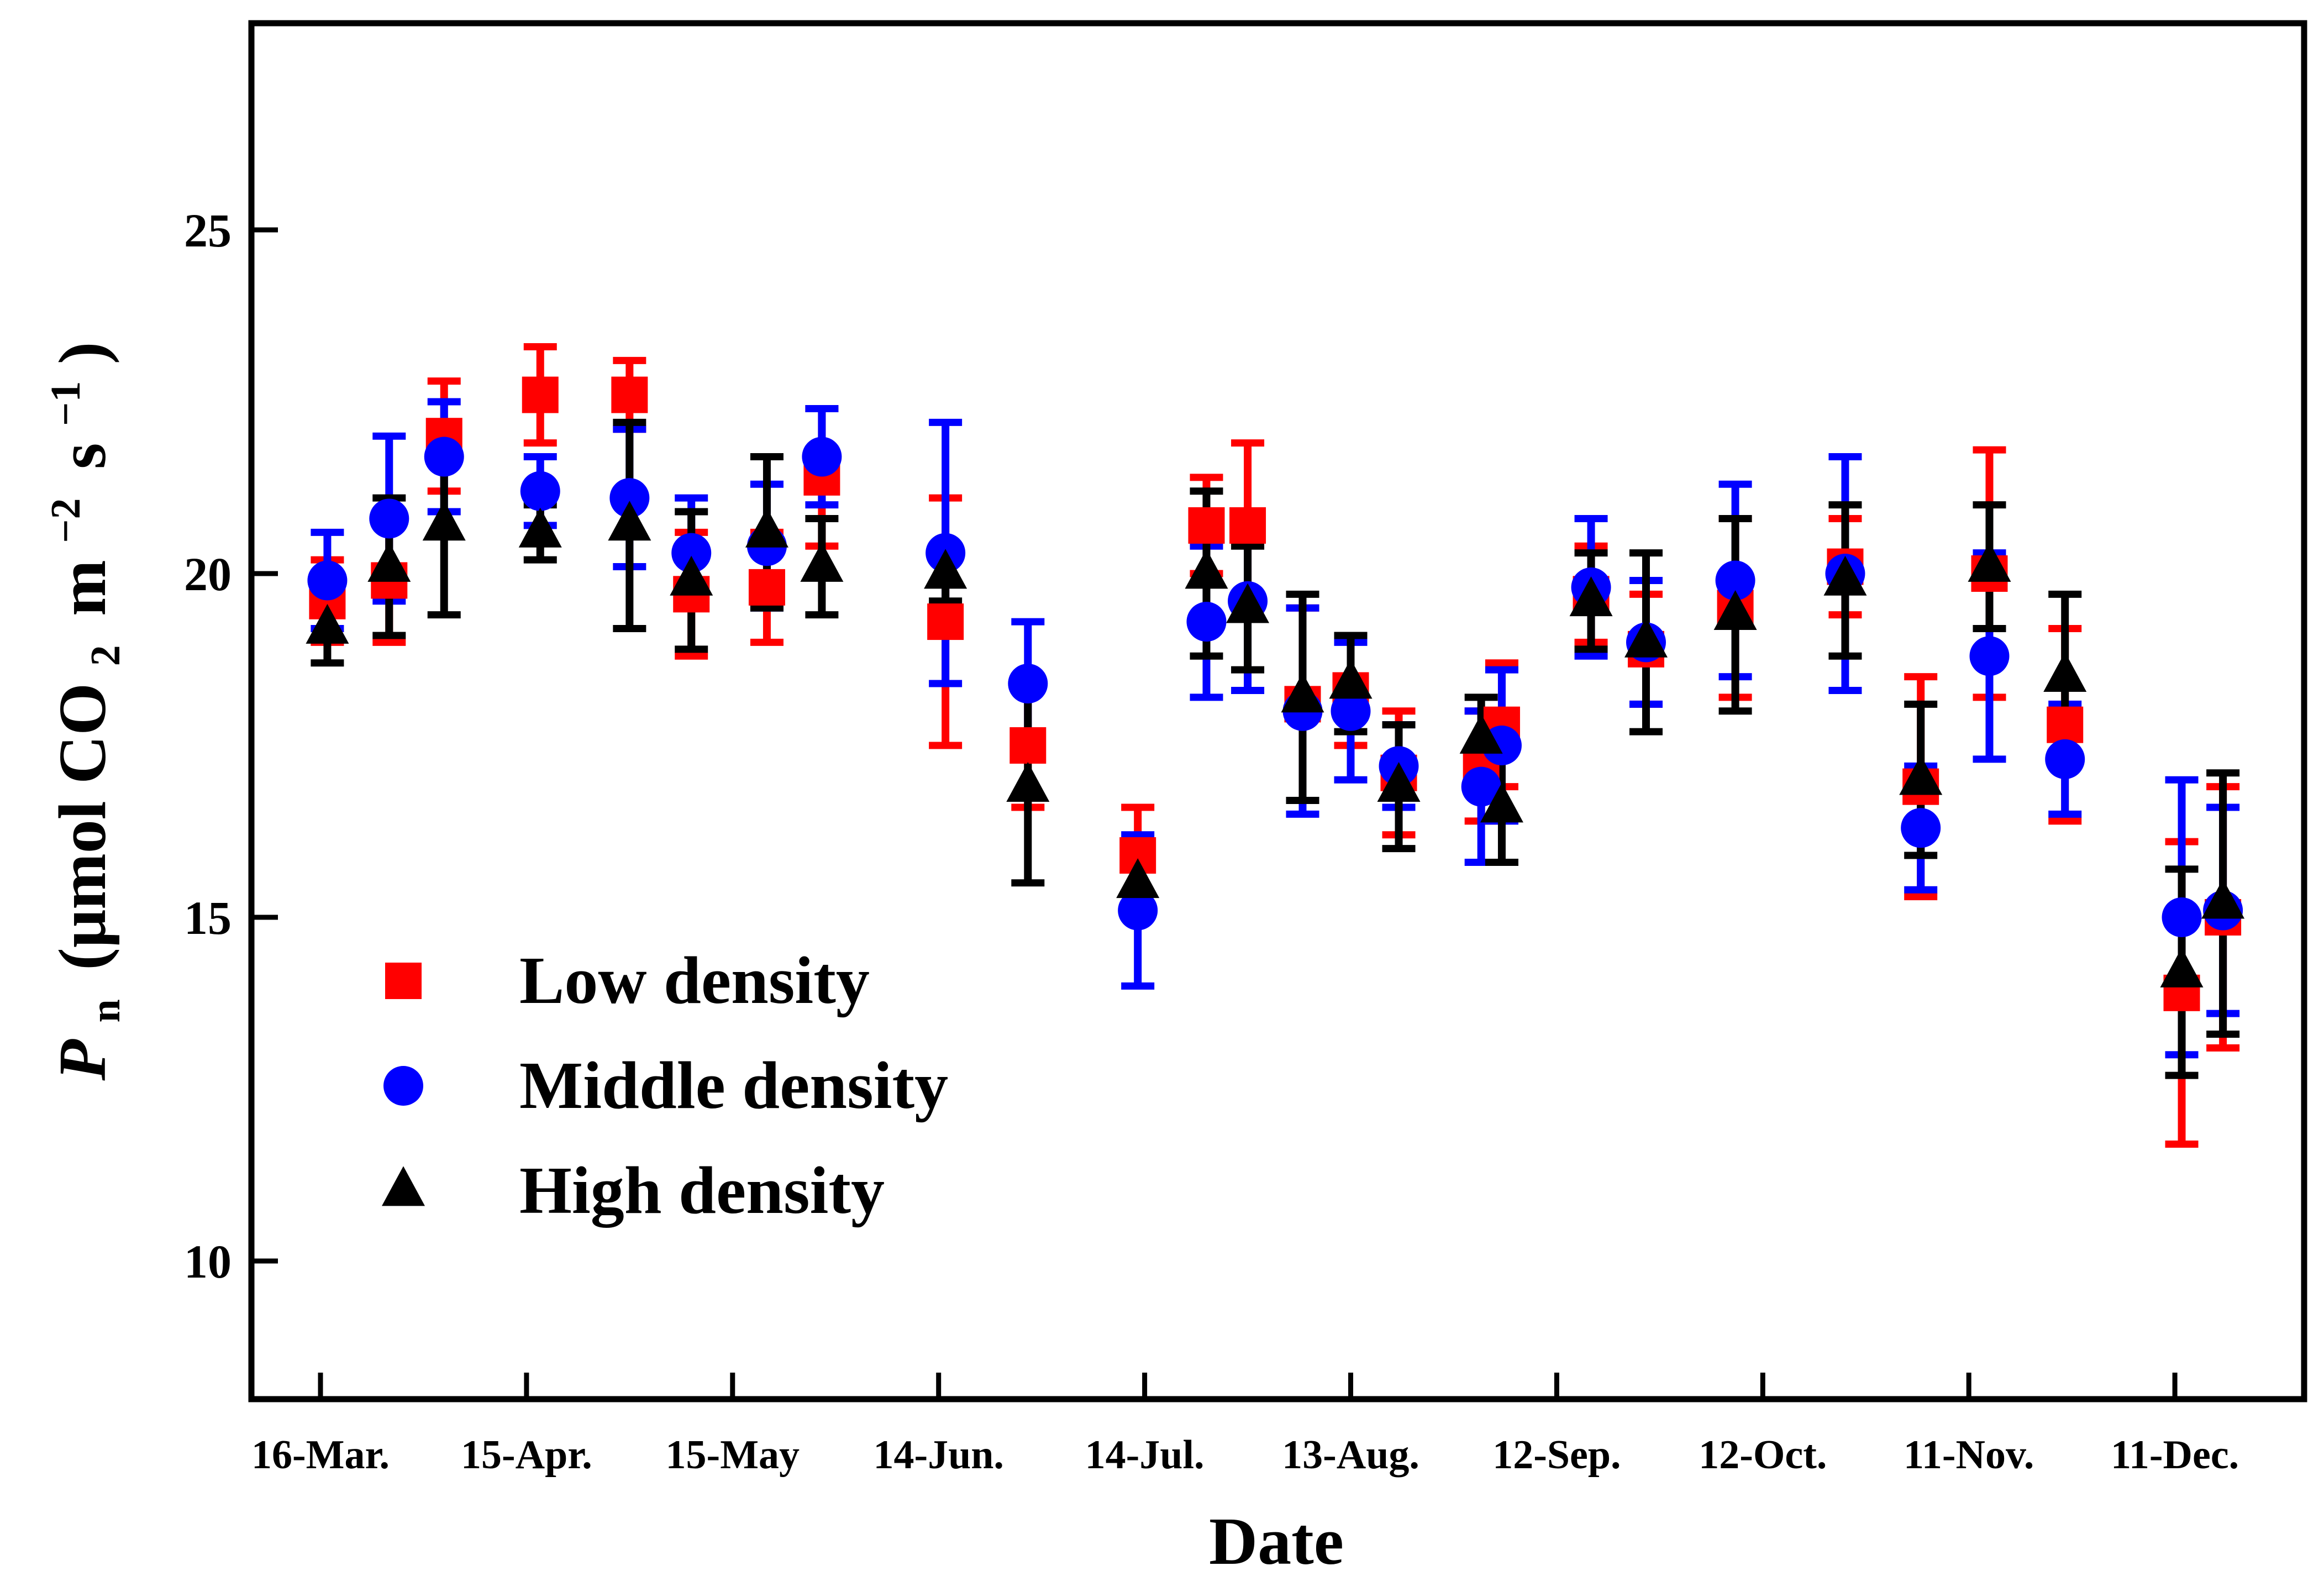 The width and height of the screenshot is (2324, 1592). I want to click on y-axis-s: s, so click(82, 456).